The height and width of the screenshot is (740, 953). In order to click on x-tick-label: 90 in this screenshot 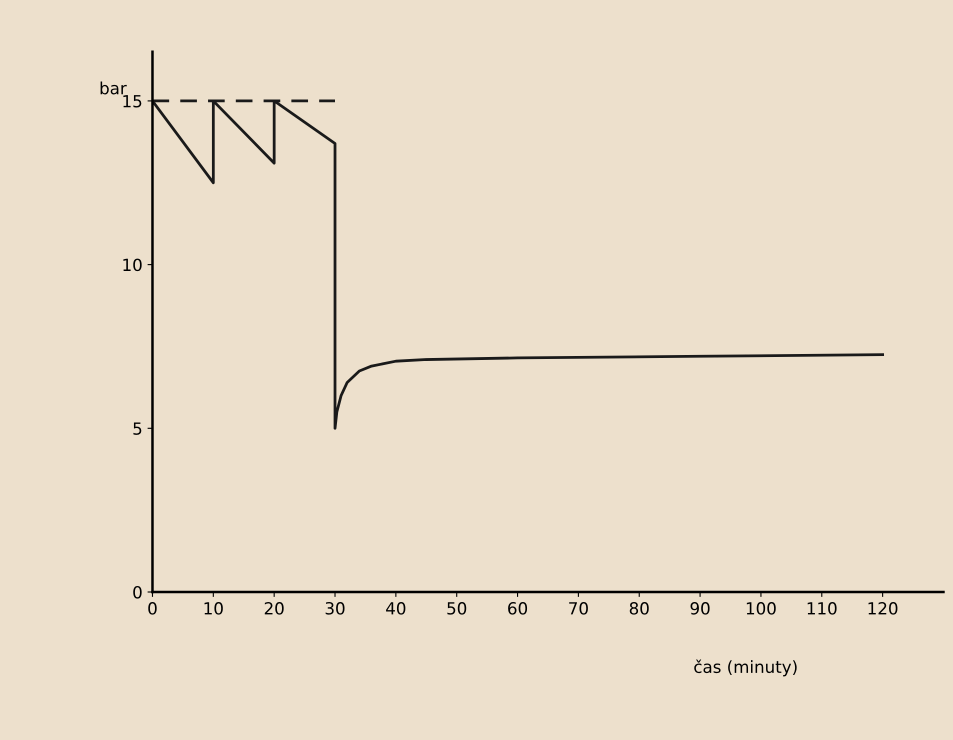, I will do `click(700, 608)`.